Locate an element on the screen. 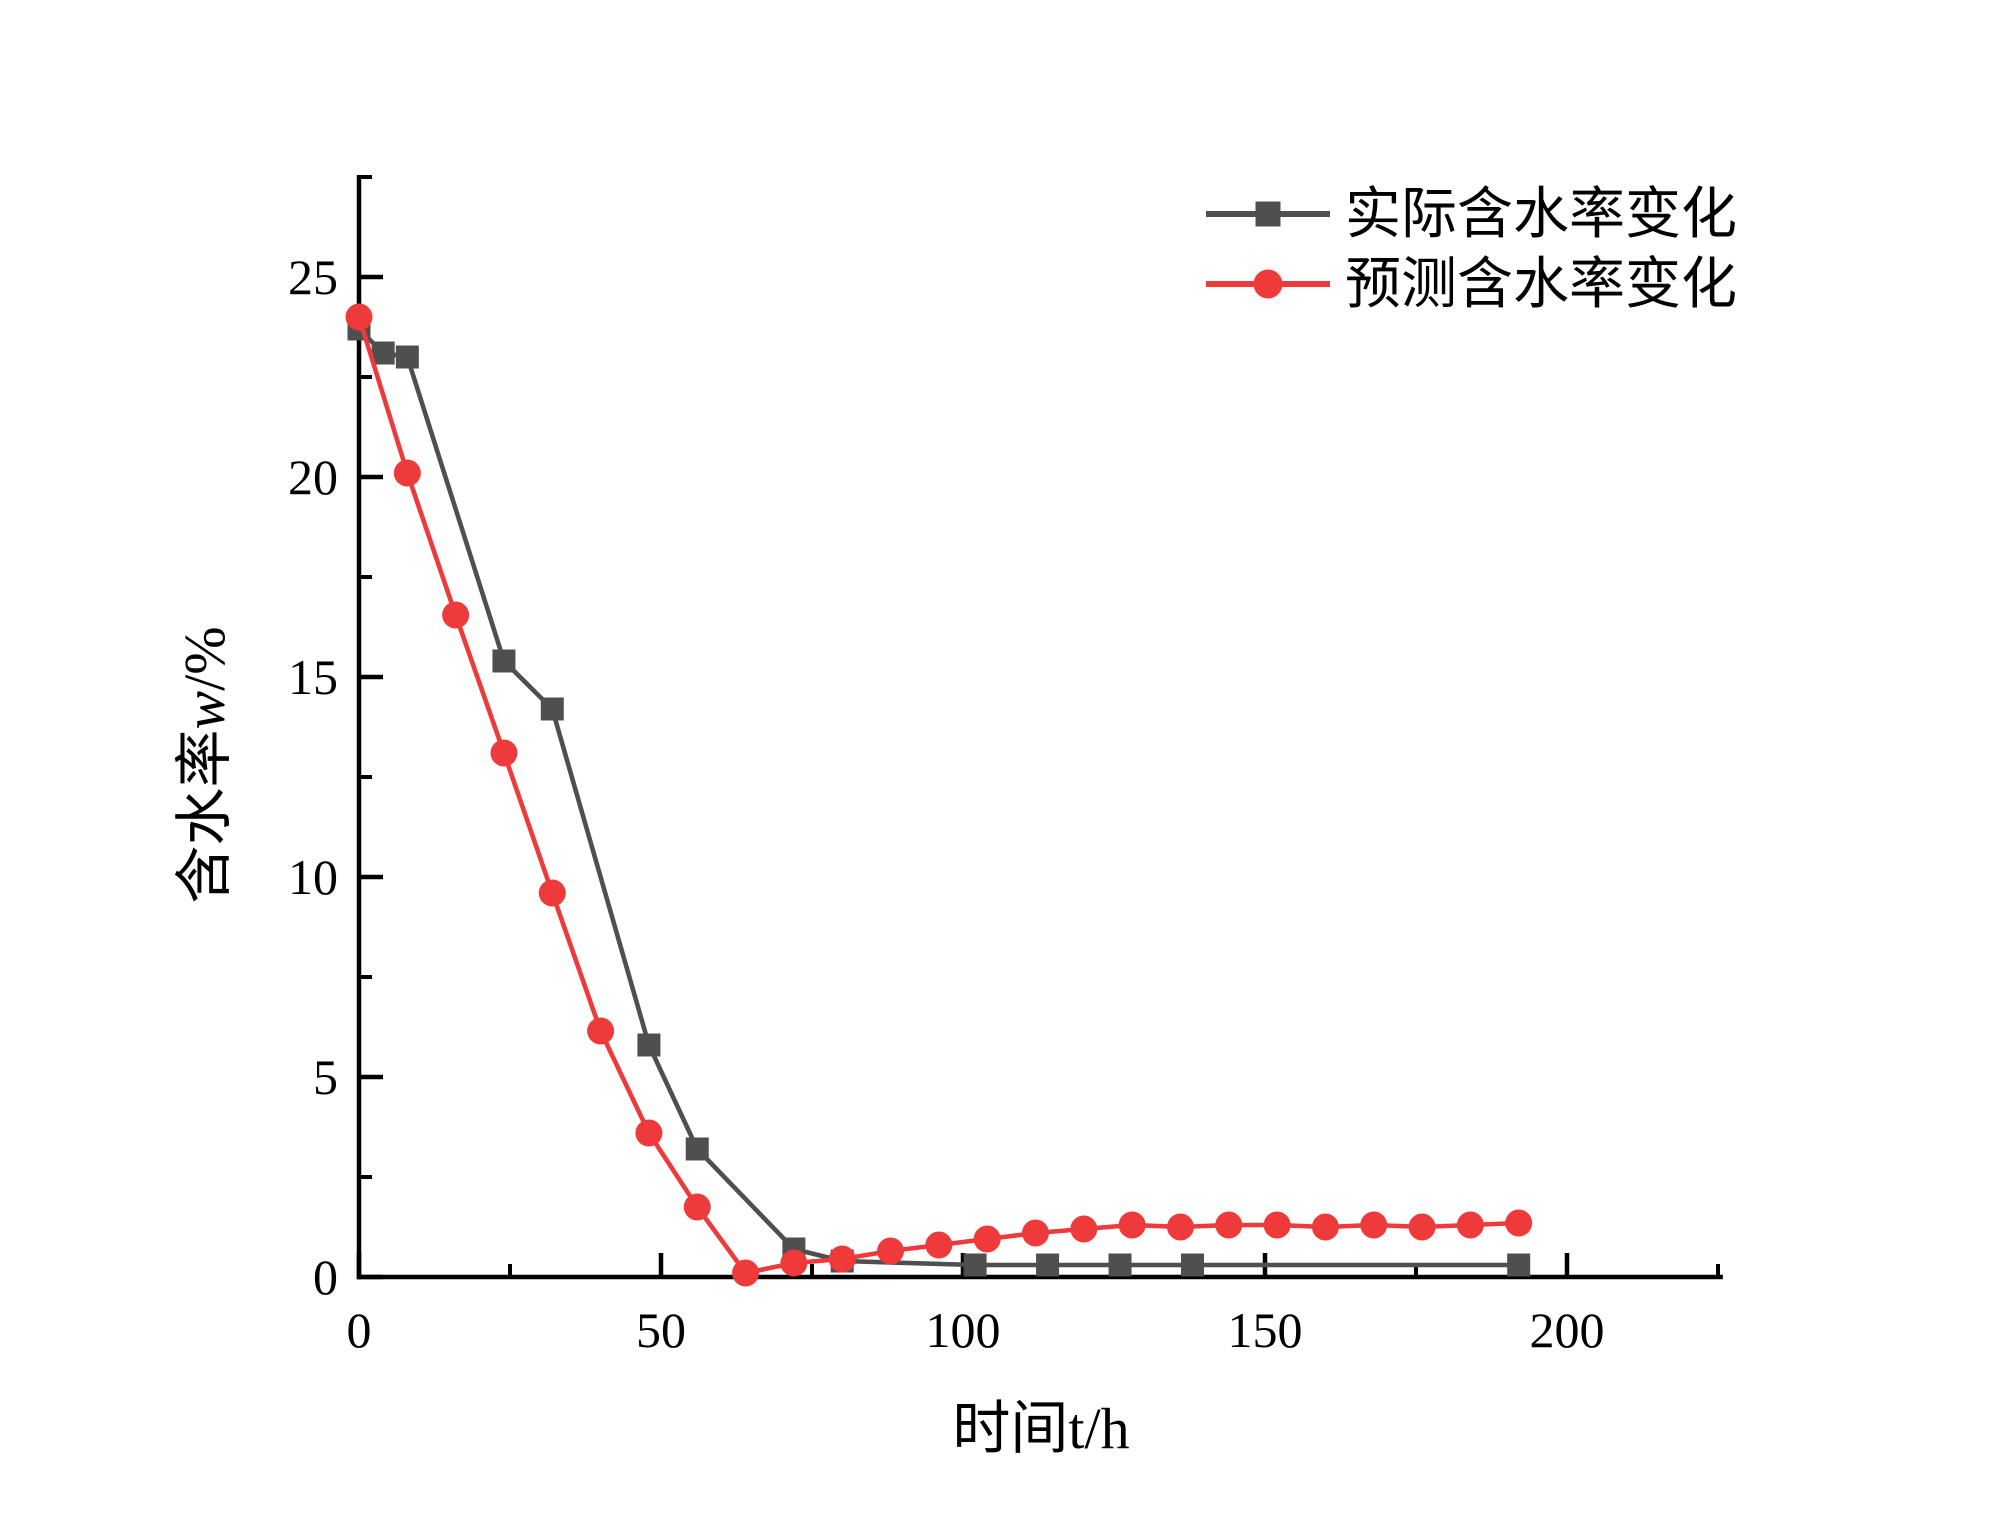 The height and width of the screenshot is (1531, 2000). y-axis-label: 含水率w/% is located at coordinates (204, 764).